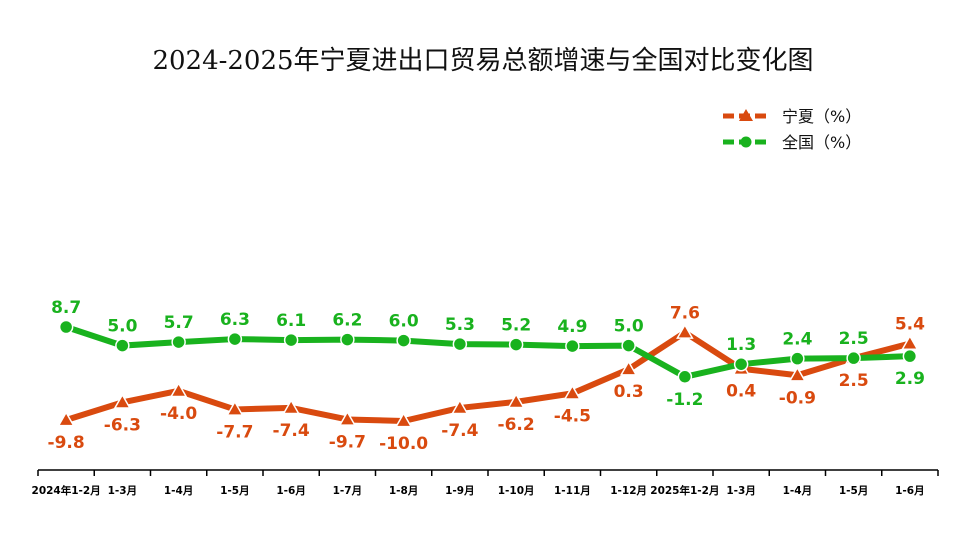 The height and width of the screenshot is (541, 966). Describe the element at coordinates (797, 340) in the screenshot. I see `data-label: 2.4` at that location.